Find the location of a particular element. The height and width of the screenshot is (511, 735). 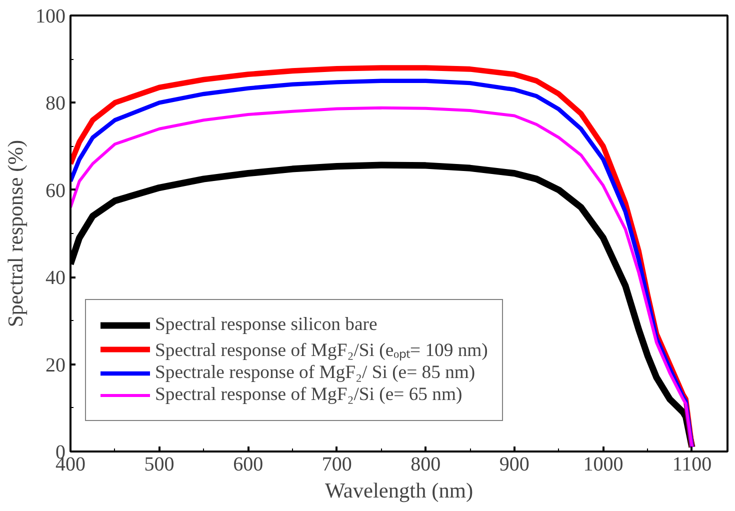

y-tick-label: 100 is located at coordinates (51, 17).